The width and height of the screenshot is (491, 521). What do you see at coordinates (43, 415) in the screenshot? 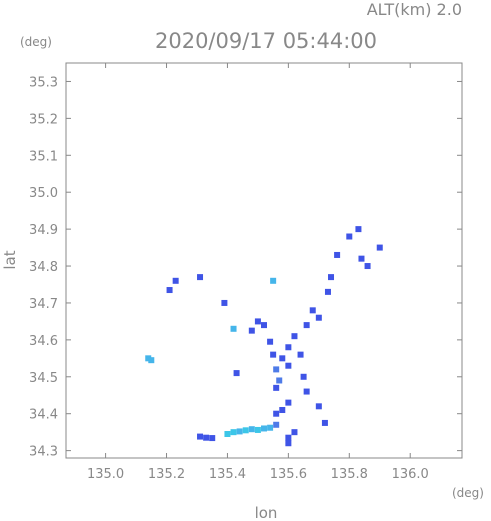
I see `y-tick-label: 34.4` at bounding box center [43, 415].